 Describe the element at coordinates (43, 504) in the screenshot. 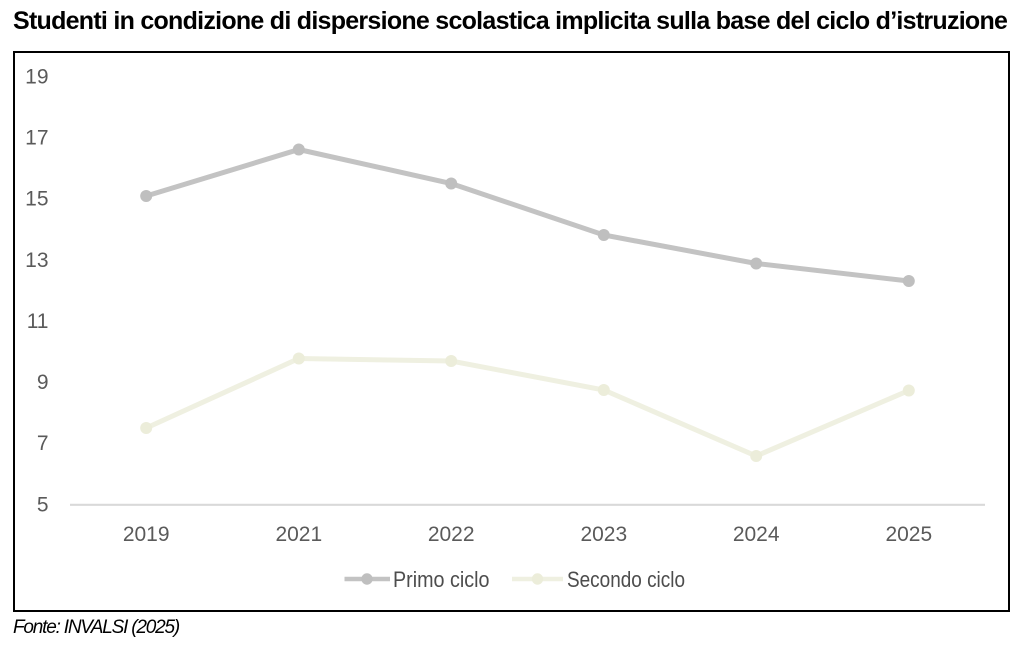

I see `svg-text: 5` at that location.